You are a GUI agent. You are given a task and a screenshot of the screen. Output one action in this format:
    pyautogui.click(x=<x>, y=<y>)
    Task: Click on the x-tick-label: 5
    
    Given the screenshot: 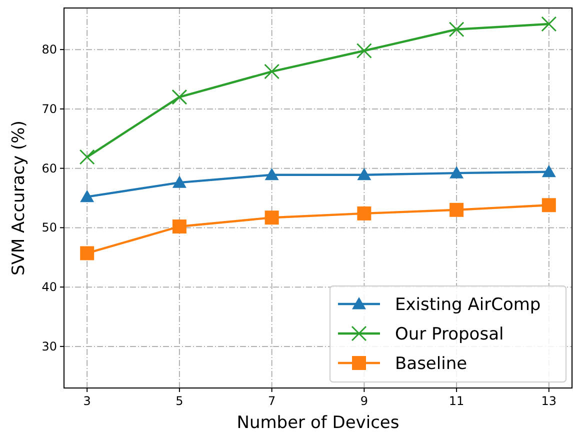 What is the action you would take?
    pyautogui.click(x=180, y=401)
    